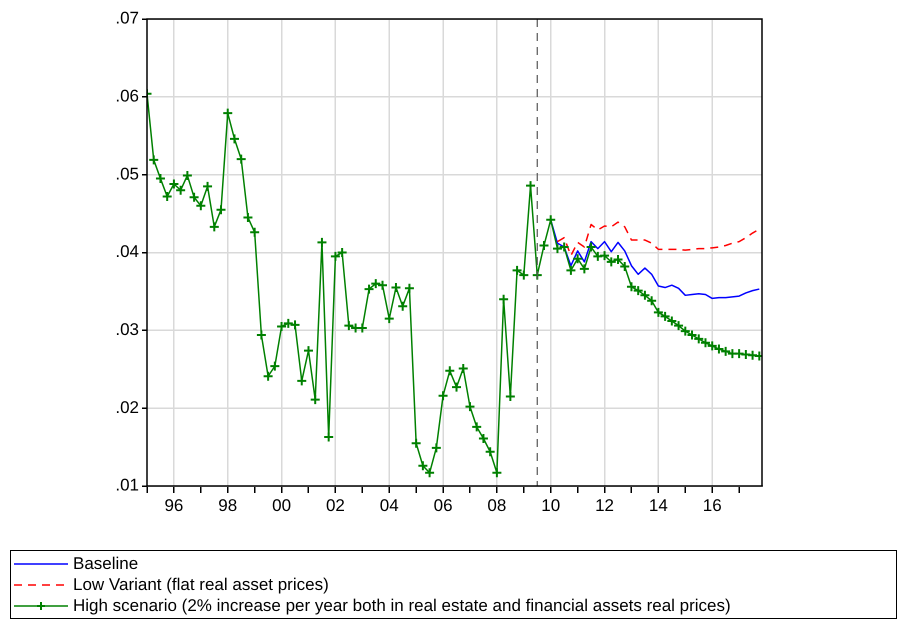 This screenshot has width=898, height=634. I want to click on x-tick-label: 98, so click(228, 505).